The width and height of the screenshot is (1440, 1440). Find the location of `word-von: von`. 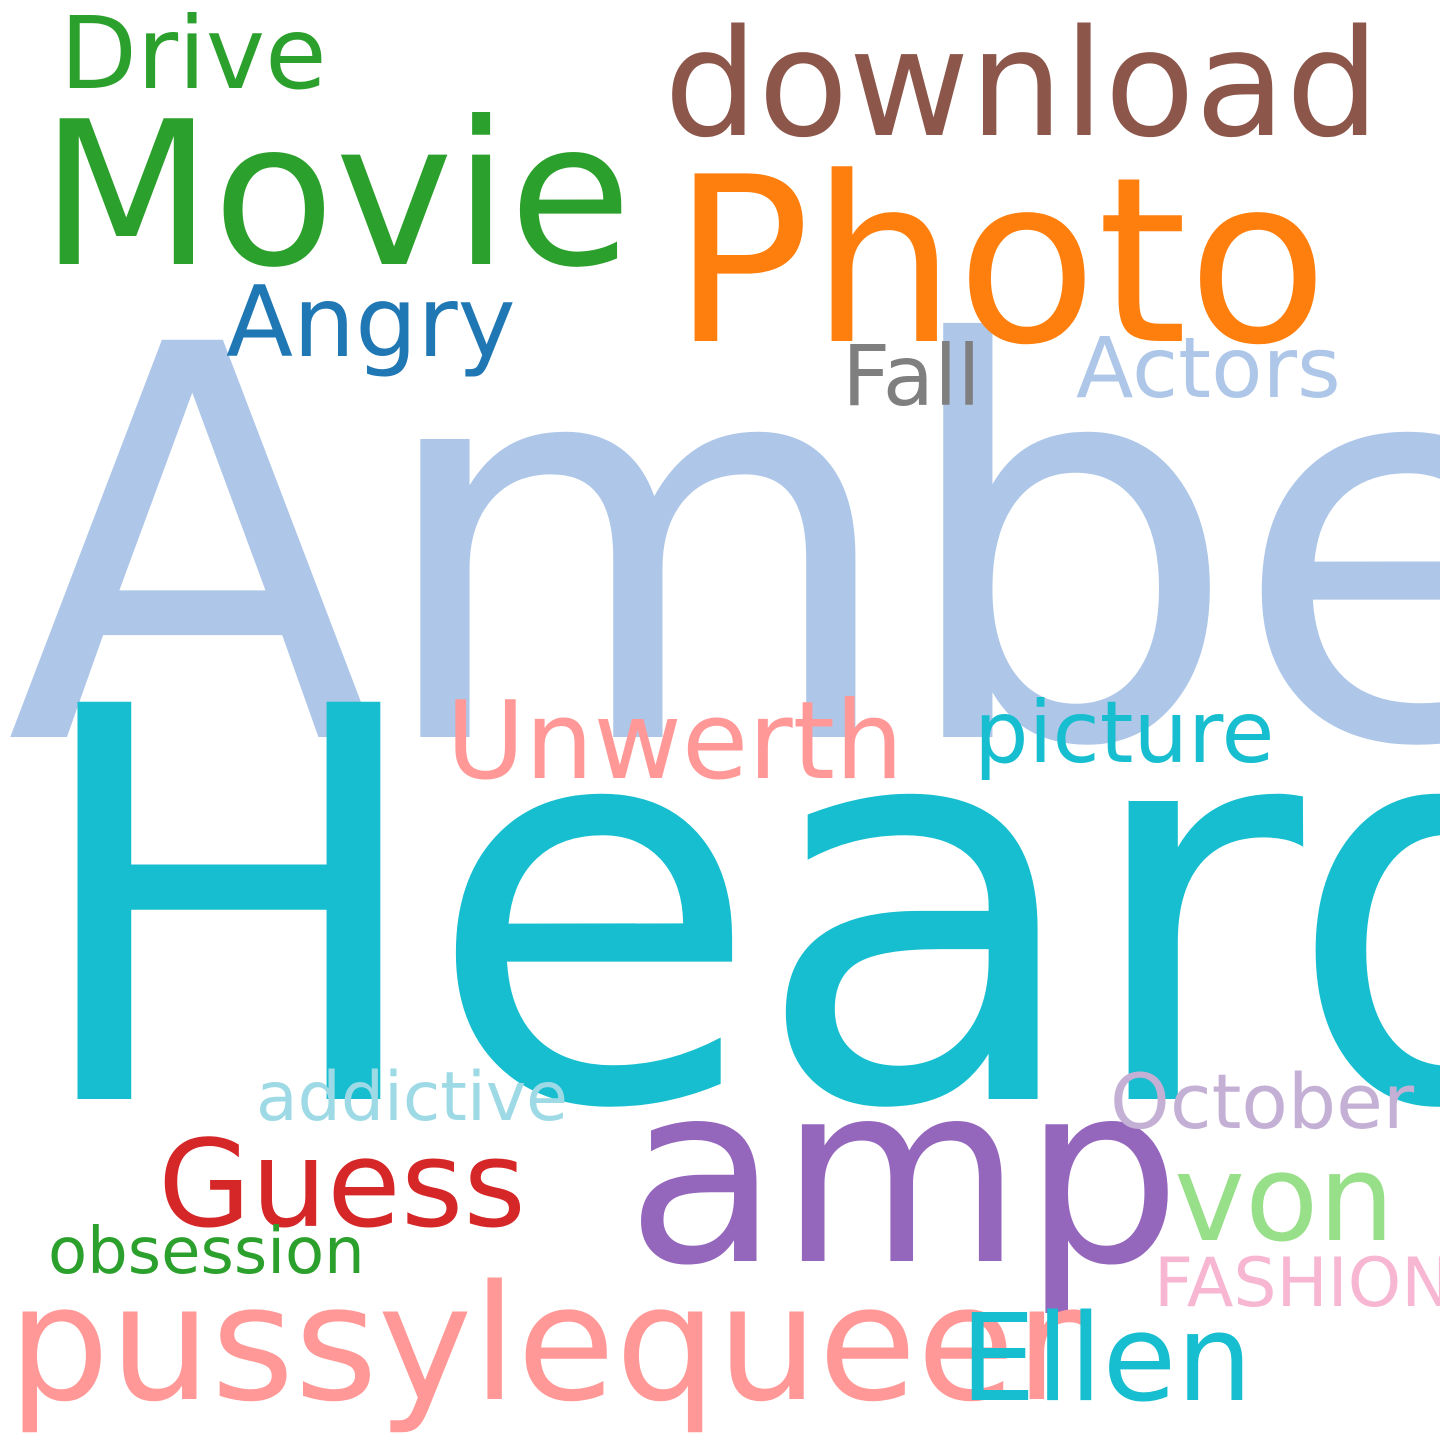

word-von: von is located at coordinates (1284, 1199).